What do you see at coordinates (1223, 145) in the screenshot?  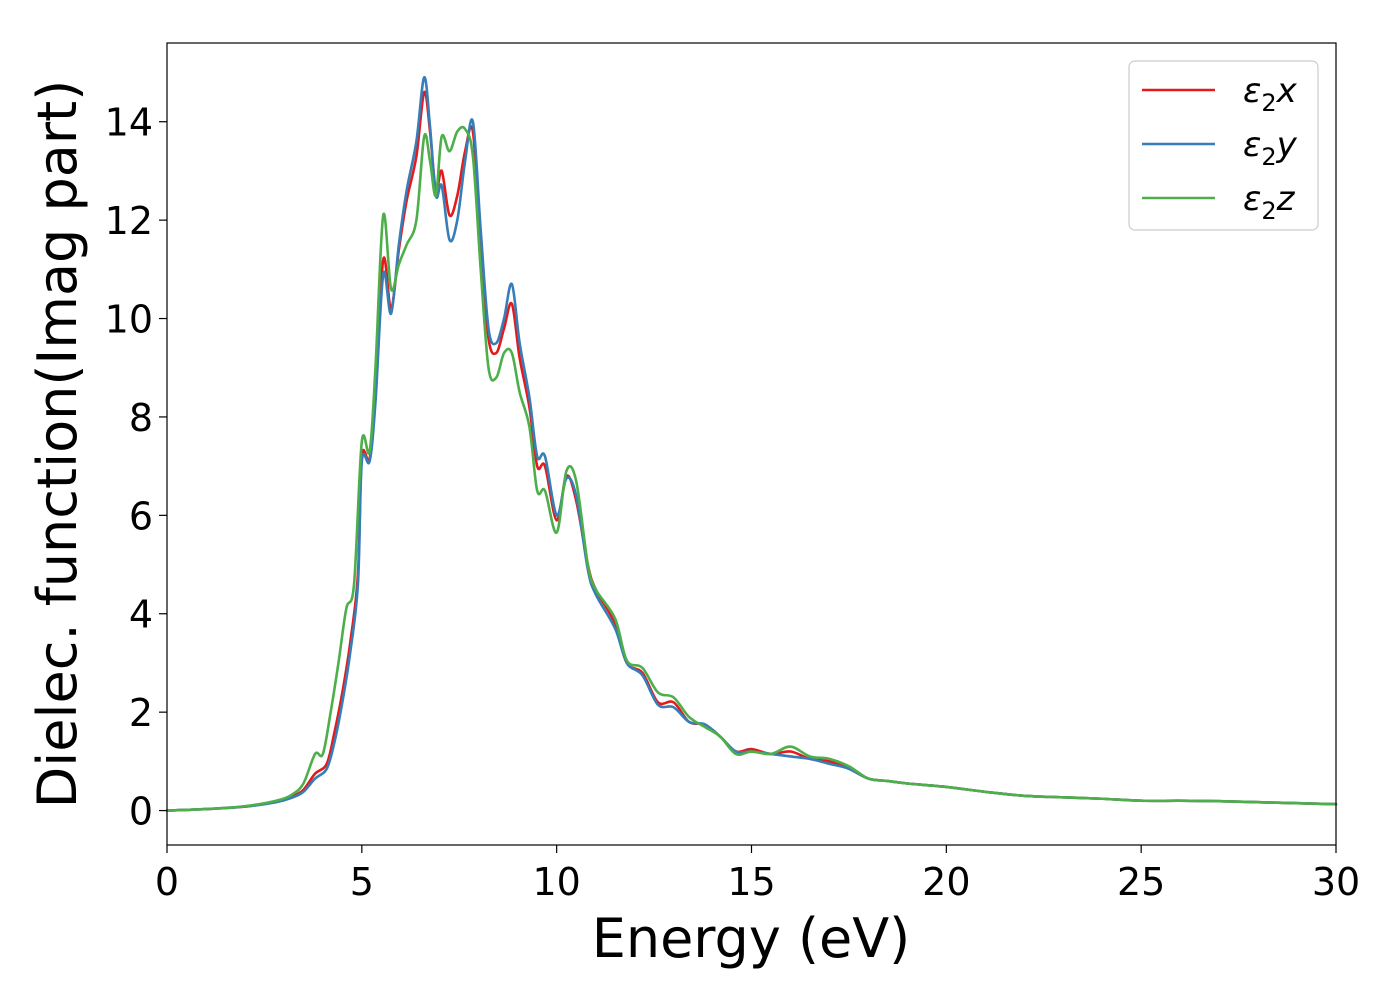 I see `legend-box` at bounding box center [1223, 145].